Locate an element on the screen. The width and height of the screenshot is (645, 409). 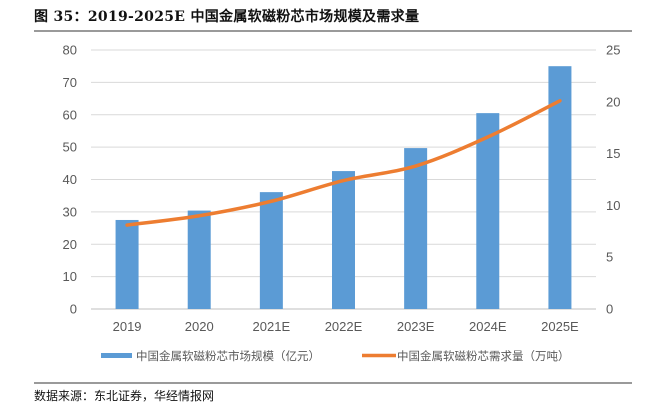
left-axis-tick-label: 70 is located at coordinates (70, 82).